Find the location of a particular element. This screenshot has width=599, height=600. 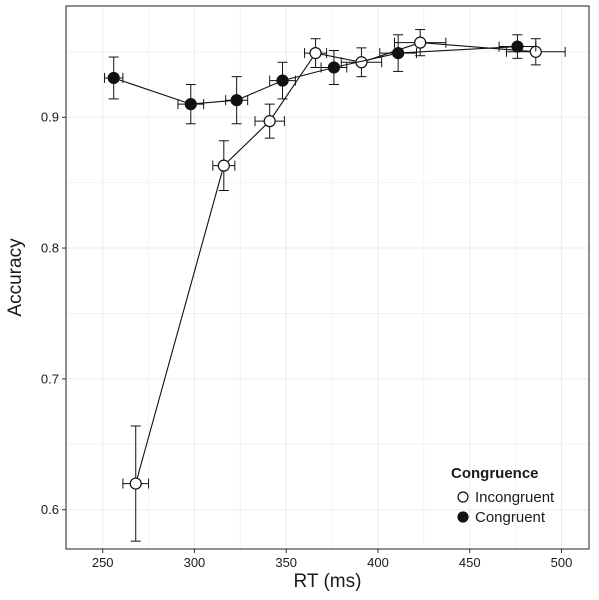

series-congruent is located at coordinates (320, 79).